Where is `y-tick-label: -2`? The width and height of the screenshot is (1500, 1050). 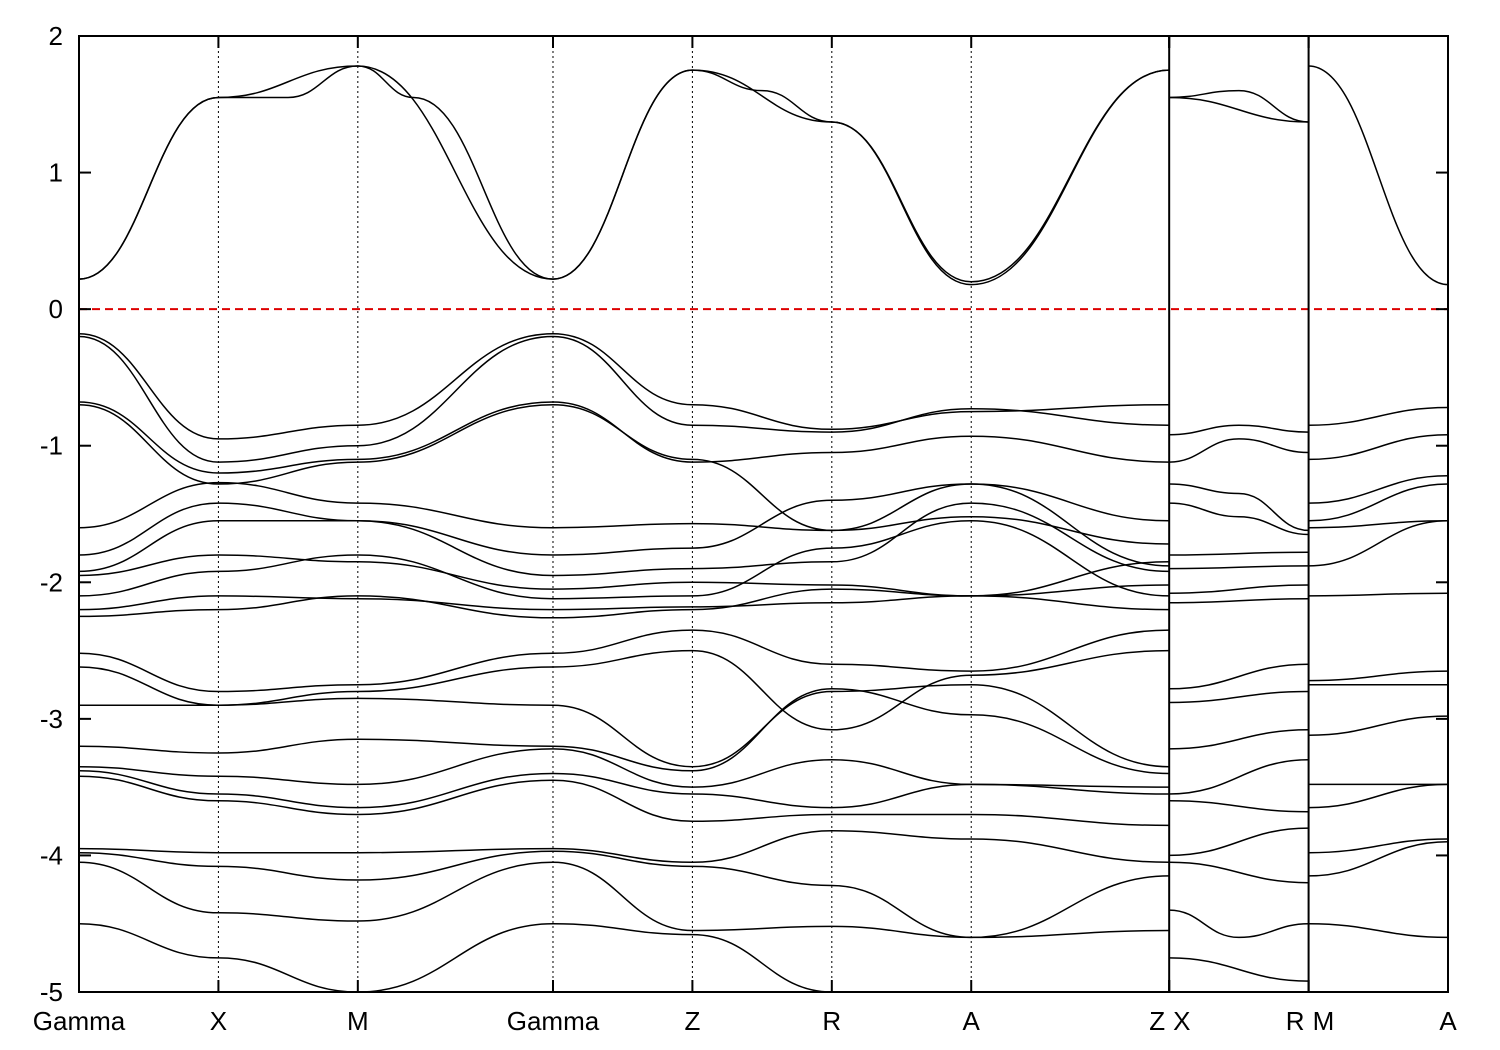 y-tick-label: -2 is located at coordinates (51, 582).